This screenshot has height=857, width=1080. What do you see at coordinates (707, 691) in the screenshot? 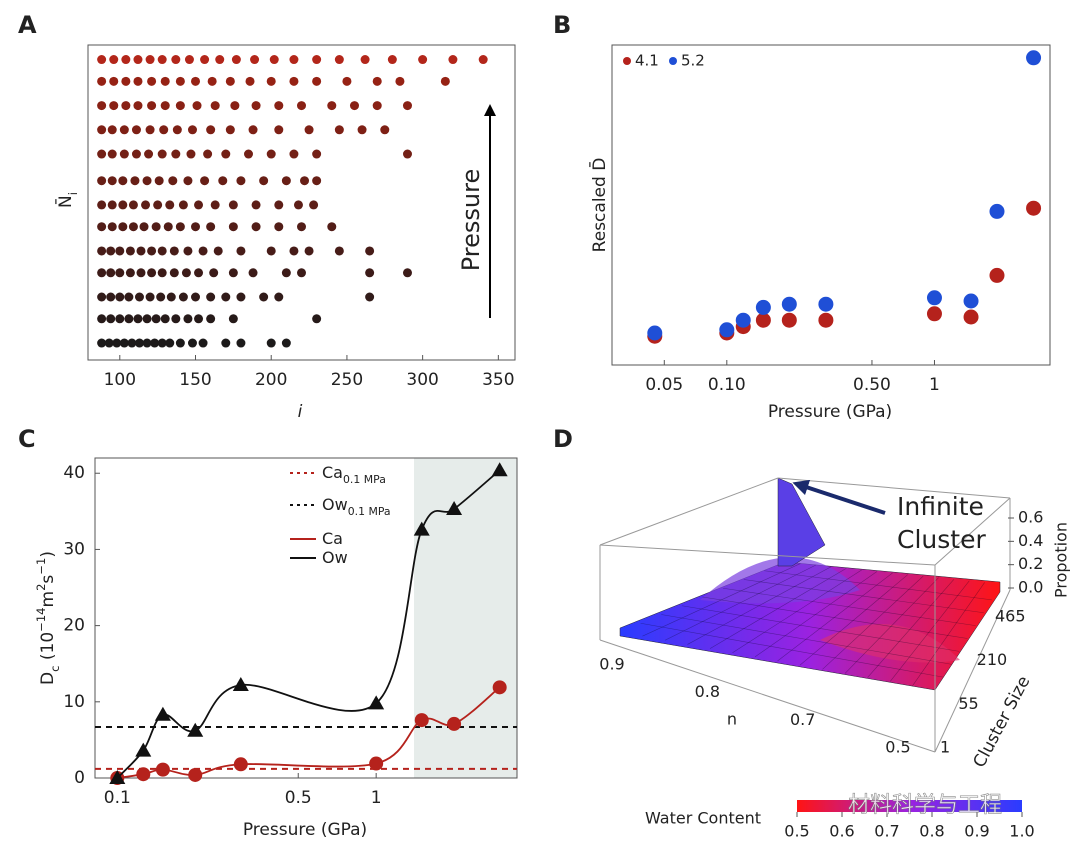
I see `x-tick-label: 0.8` at bounding box center [707, 691].